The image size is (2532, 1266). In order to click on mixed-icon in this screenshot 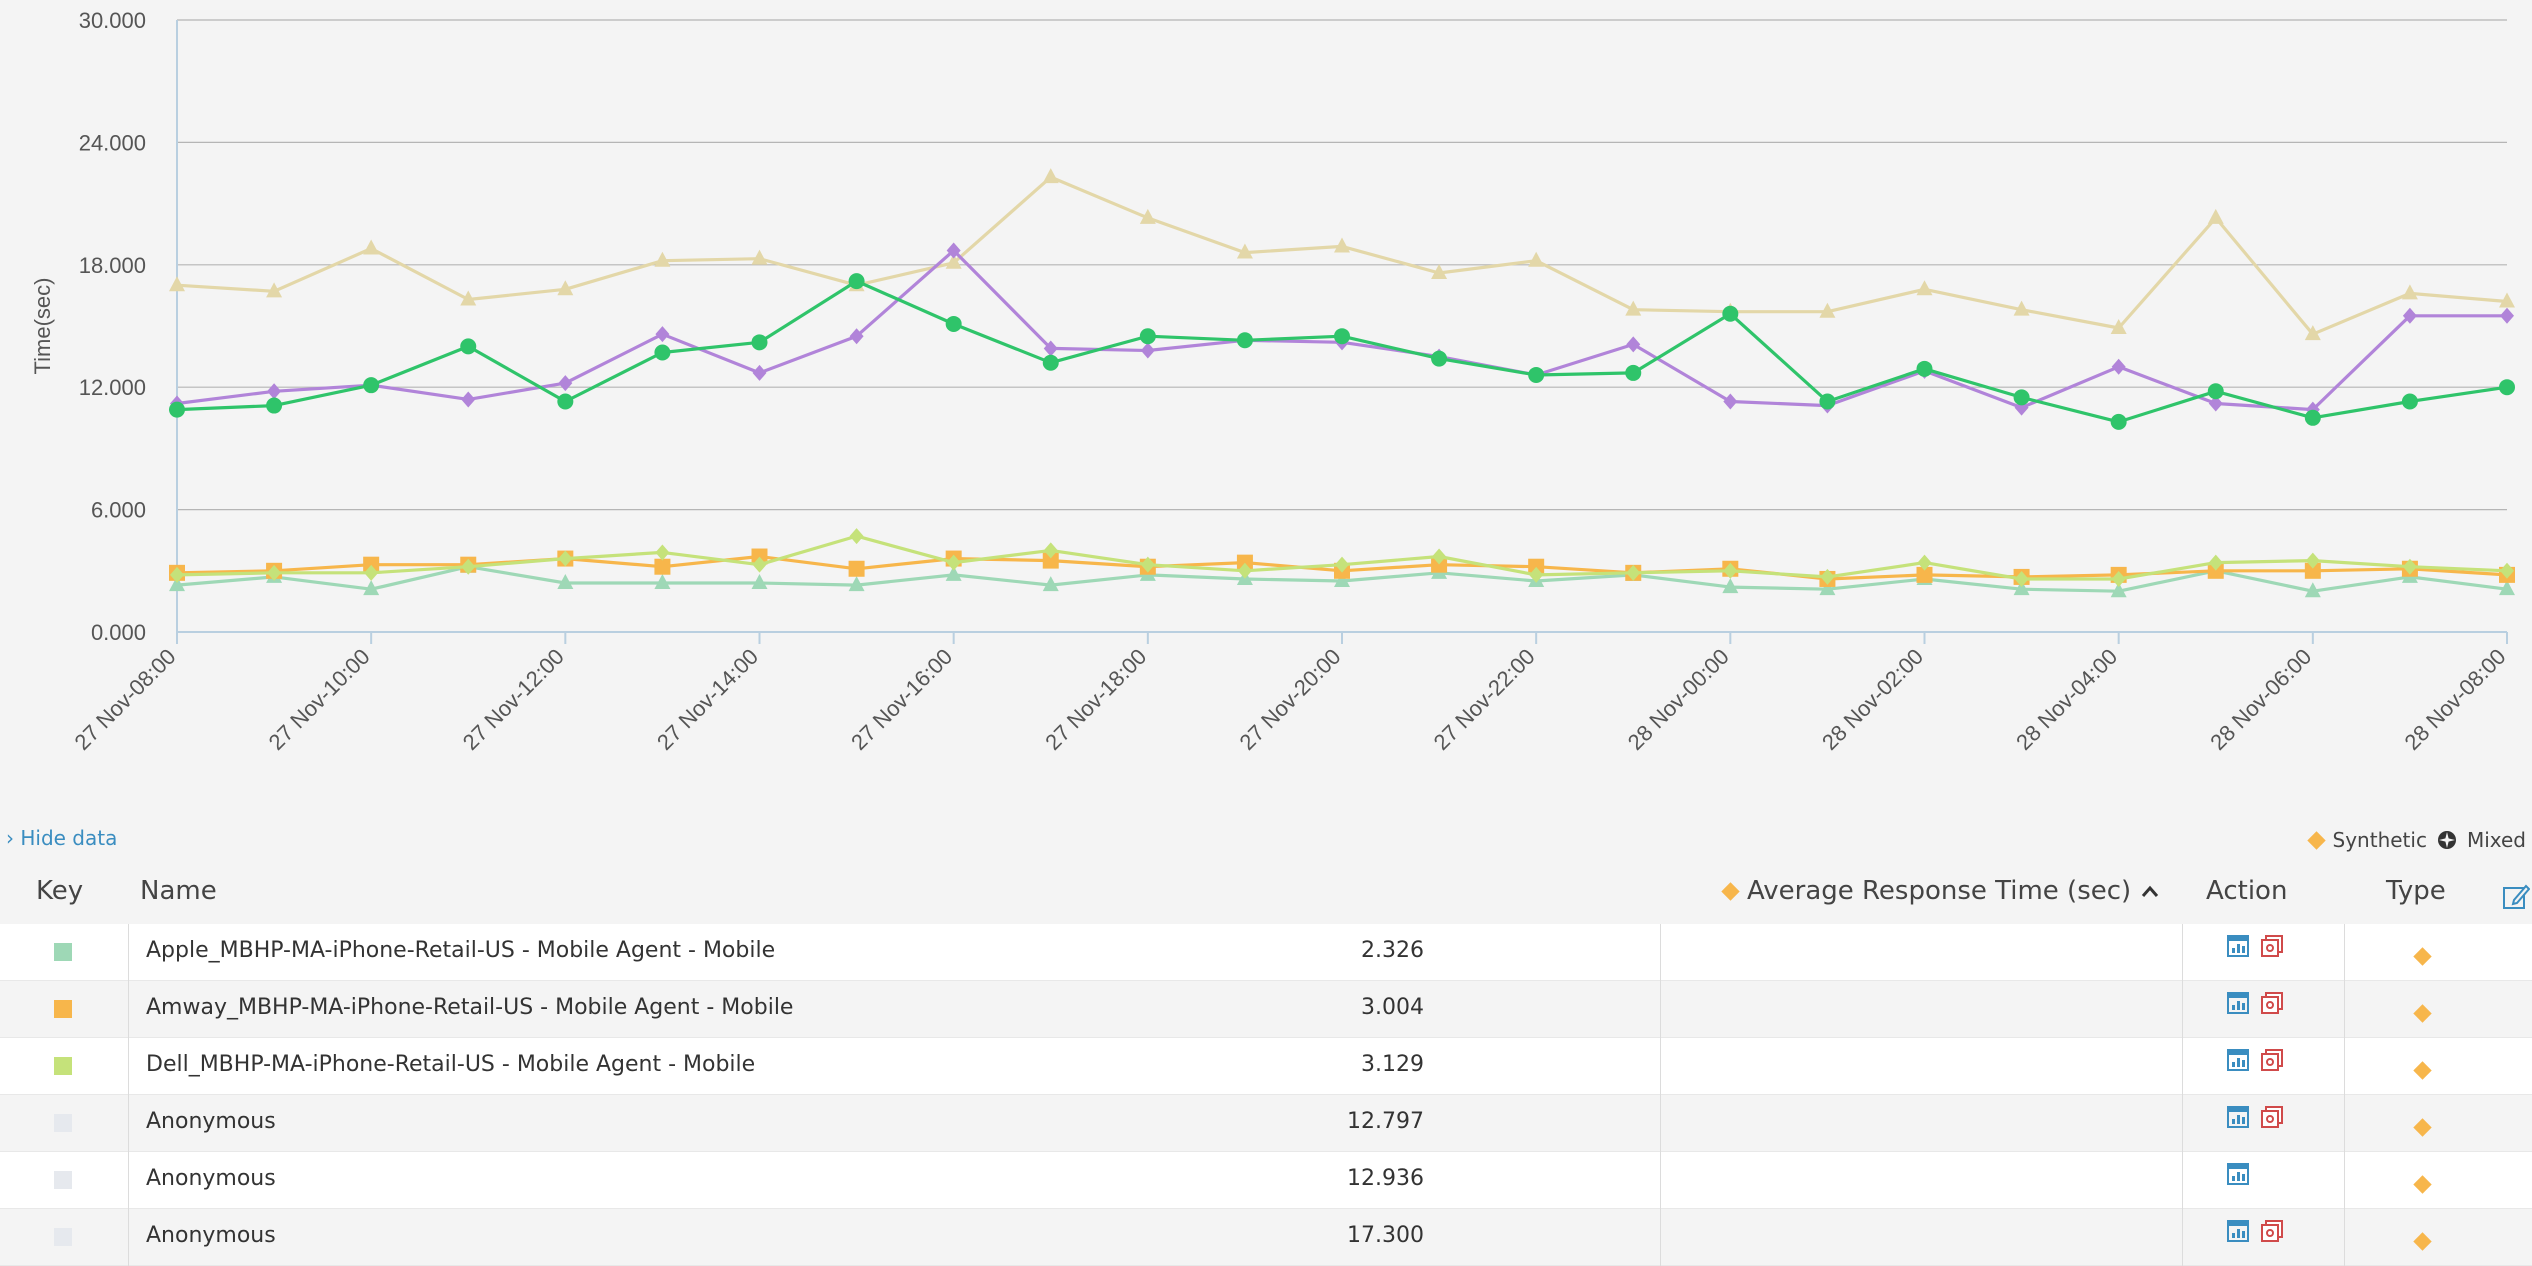, I will do `click(2446, 840)`.